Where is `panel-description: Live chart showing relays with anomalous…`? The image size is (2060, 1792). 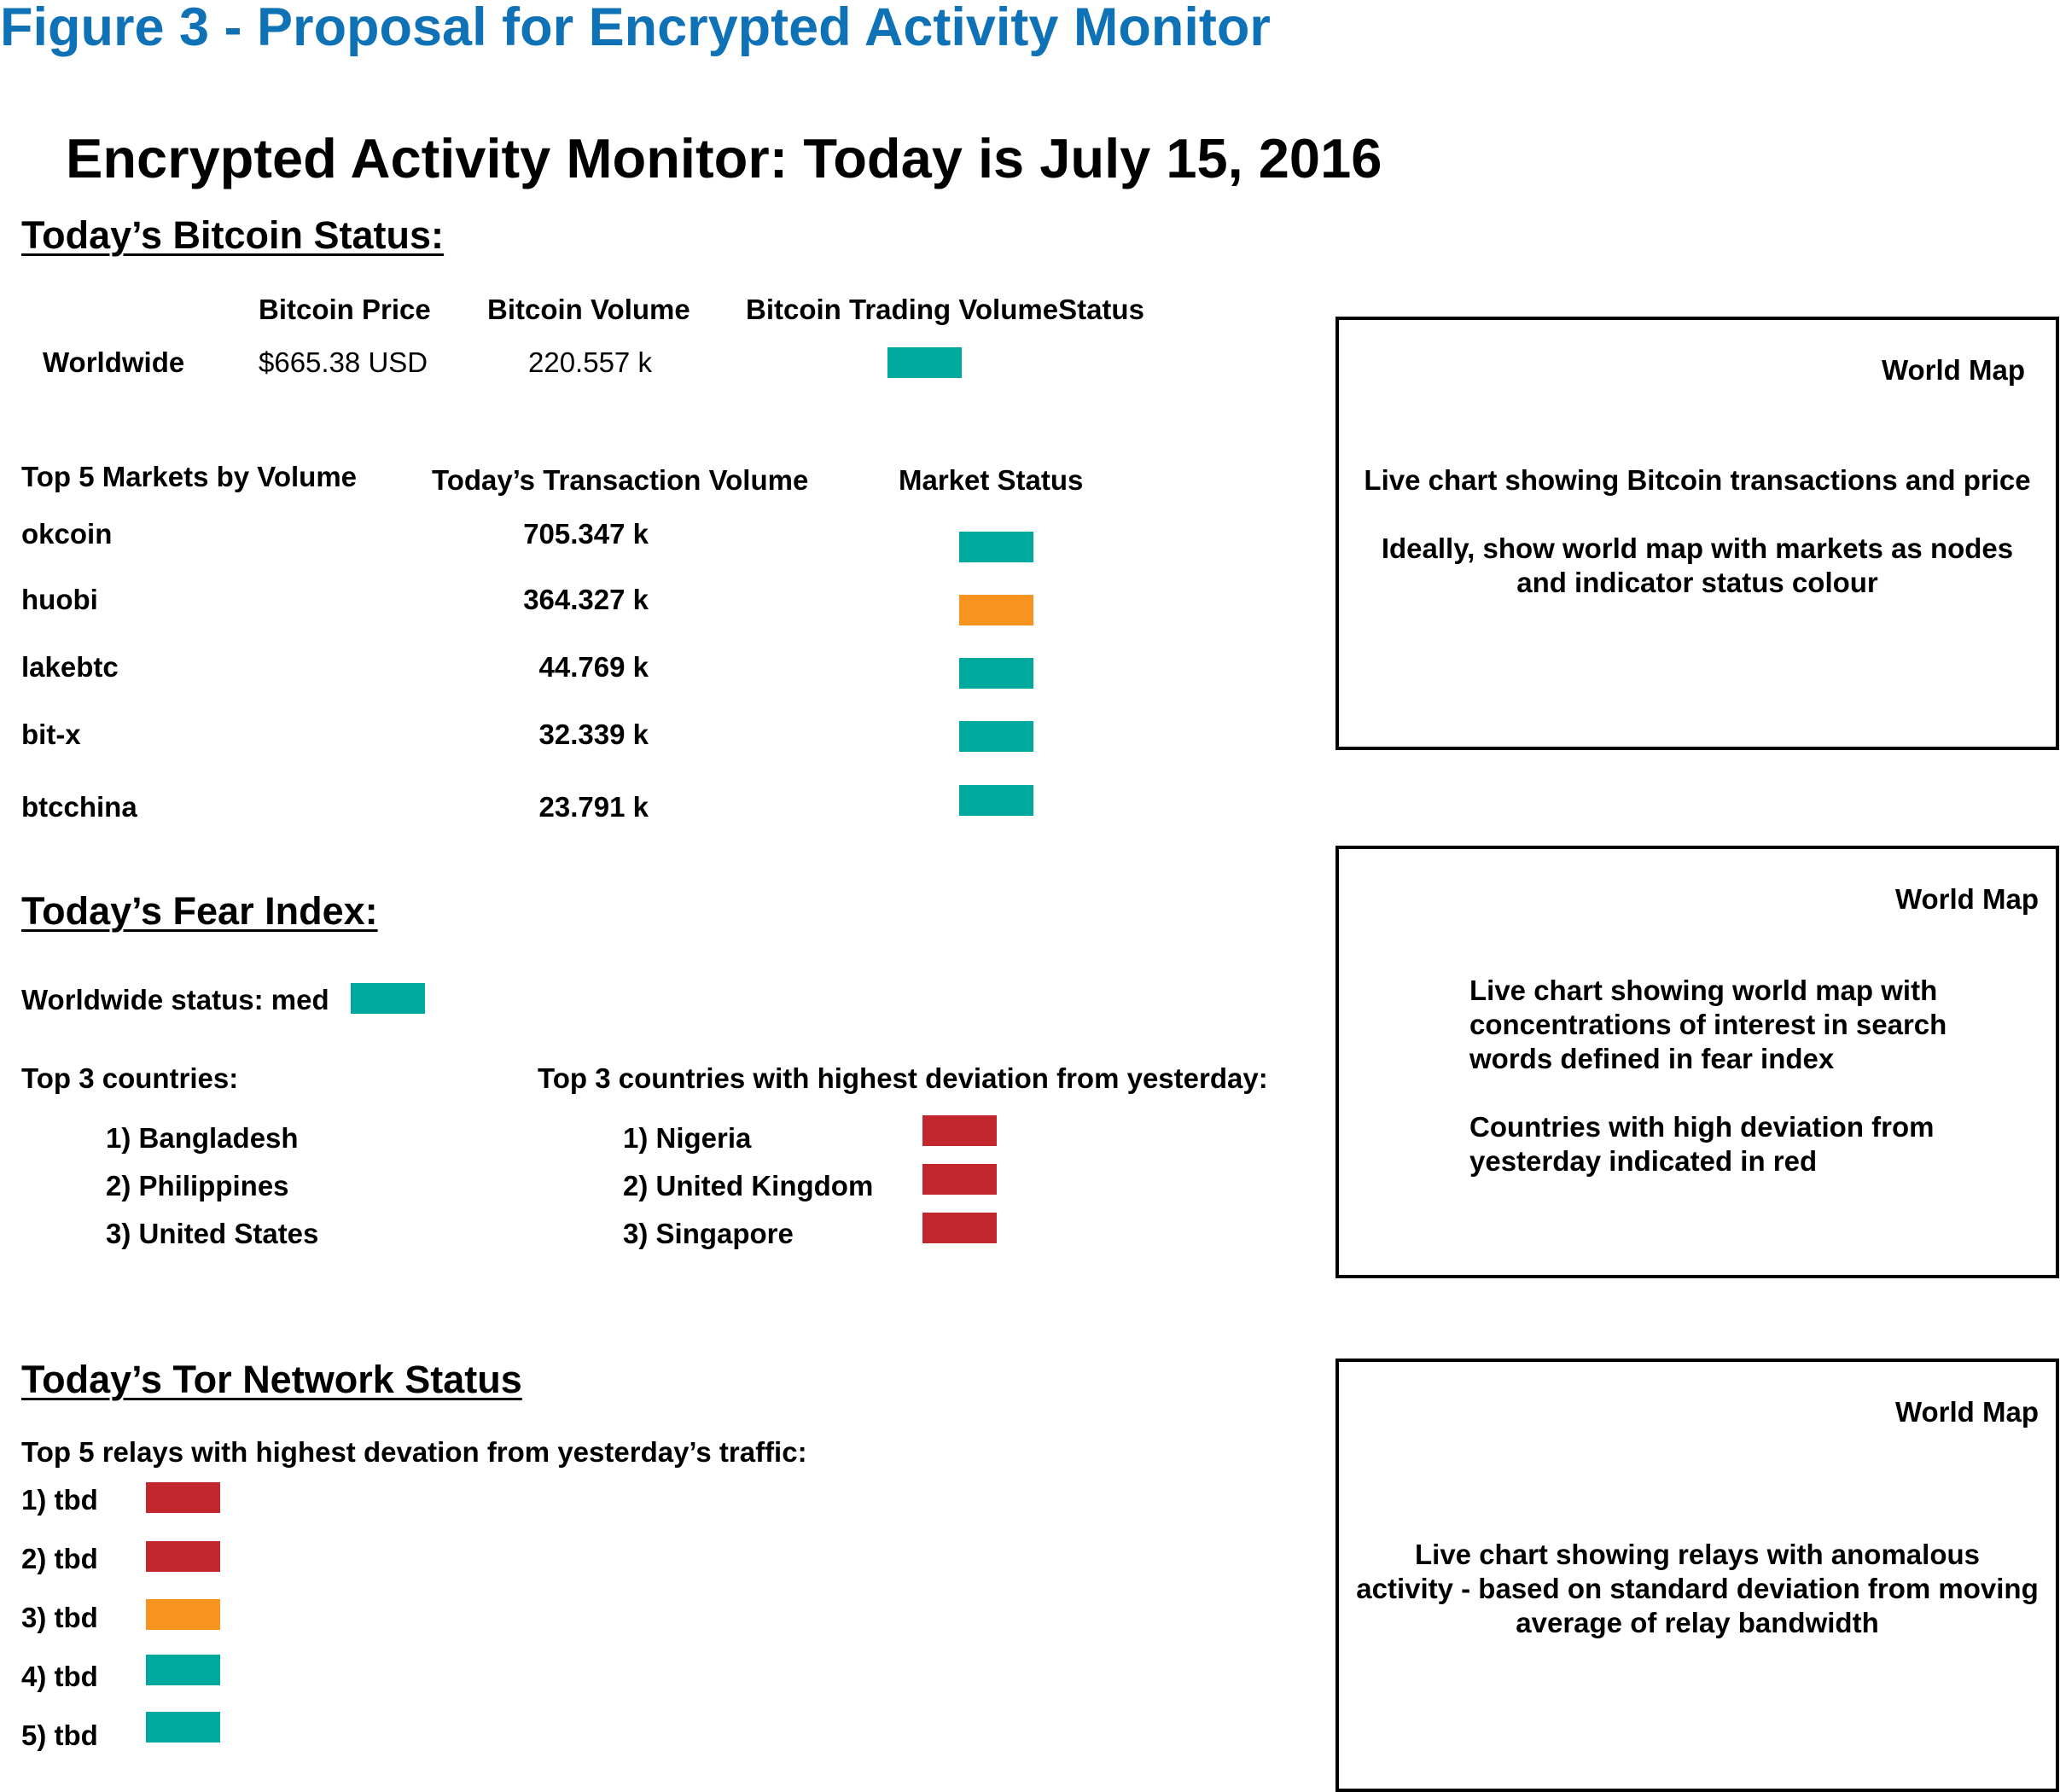
panel-description: Live chart showing relays with anomalous… is located at coordinates (1698, 1588).